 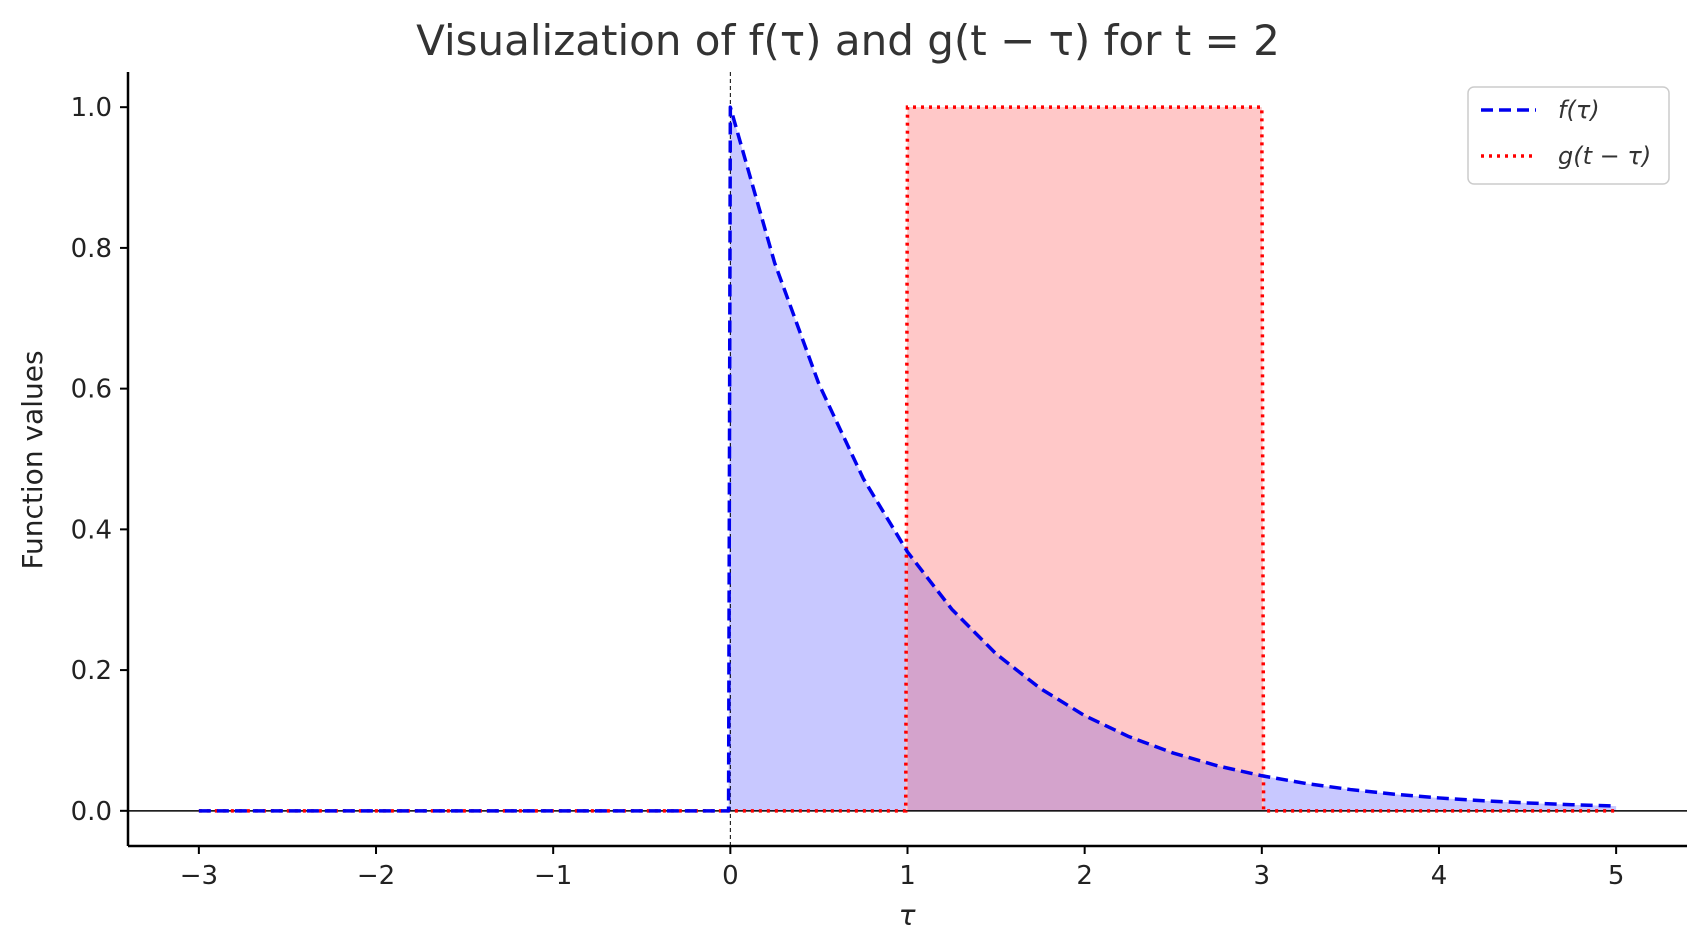 What do you see at coordinates (1579, 110) in the screenshot?
I see `legend-label-f: f(τ)` at bounding box center [1579, 110].